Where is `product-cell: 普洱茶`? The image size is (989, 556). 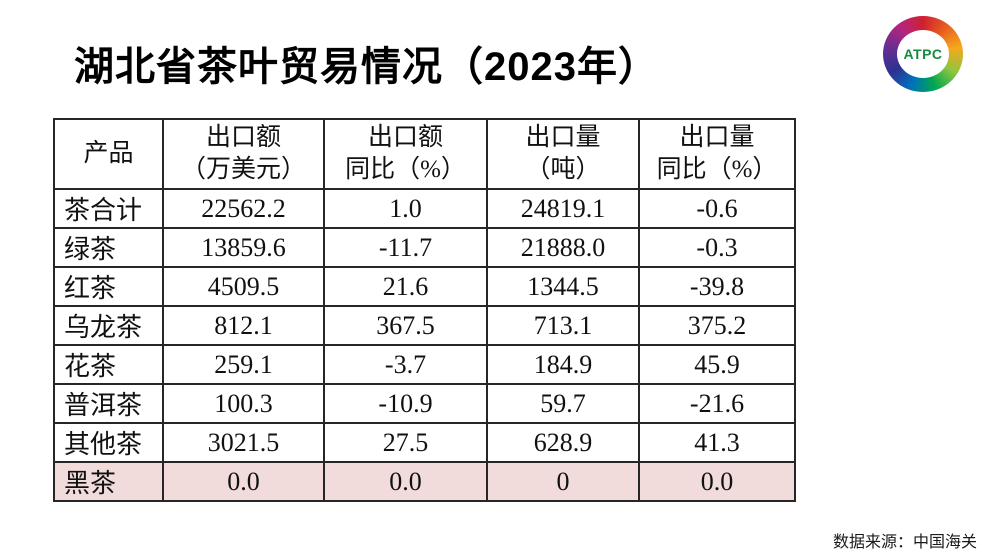 product-cell: 普洱茶 is located at coordinates (108, 403).